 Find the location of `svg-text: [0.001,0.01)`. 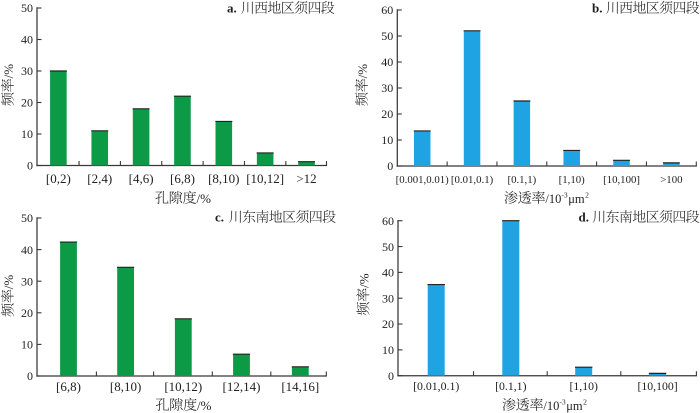

svg-text: [0.001,0.01) is located at coordinates (422, 180).